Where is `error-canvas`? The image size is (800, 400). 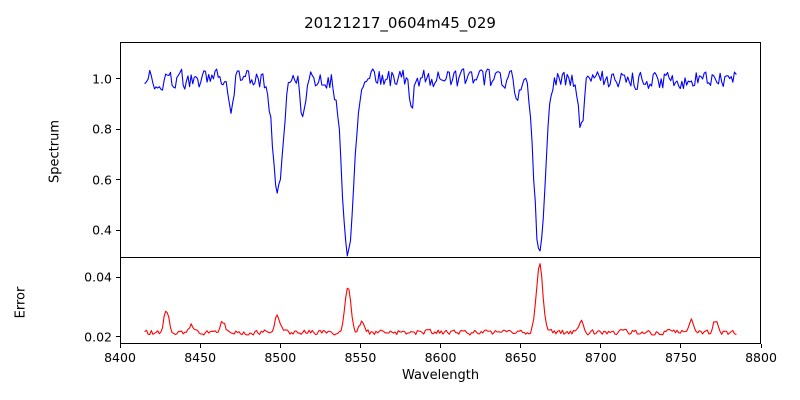 error-canvas is located at coordinates (440, 299).